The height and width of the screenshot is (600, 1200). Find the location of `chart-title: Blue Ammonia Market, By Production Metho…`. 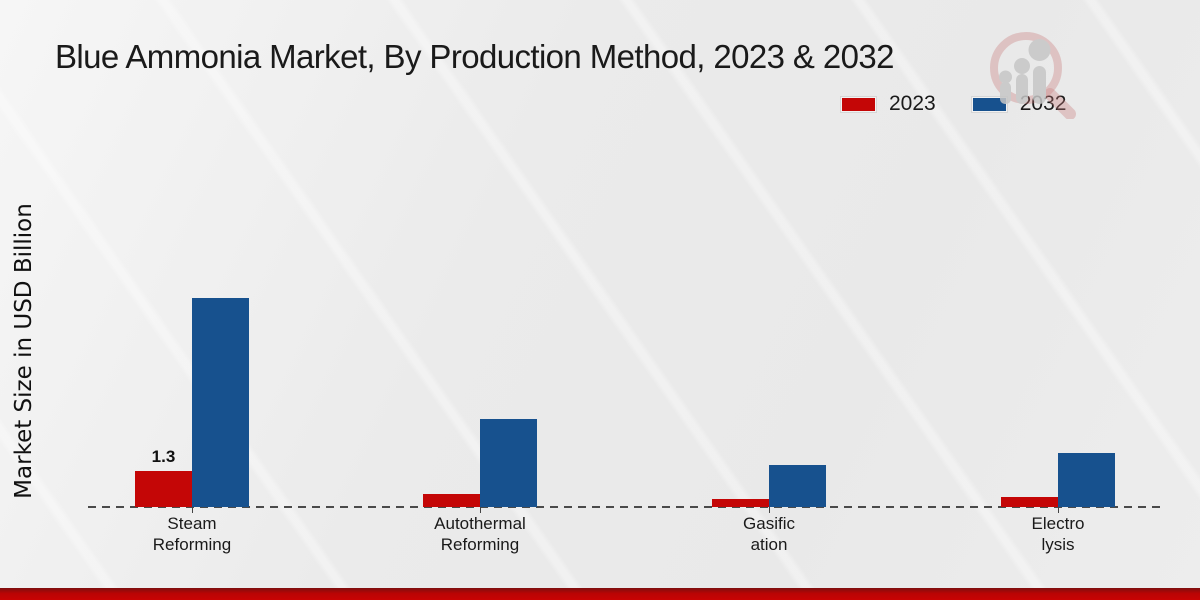

chart-title: Blue Ammonia Market, By Production Metho… is located at coordinates (475, 56).